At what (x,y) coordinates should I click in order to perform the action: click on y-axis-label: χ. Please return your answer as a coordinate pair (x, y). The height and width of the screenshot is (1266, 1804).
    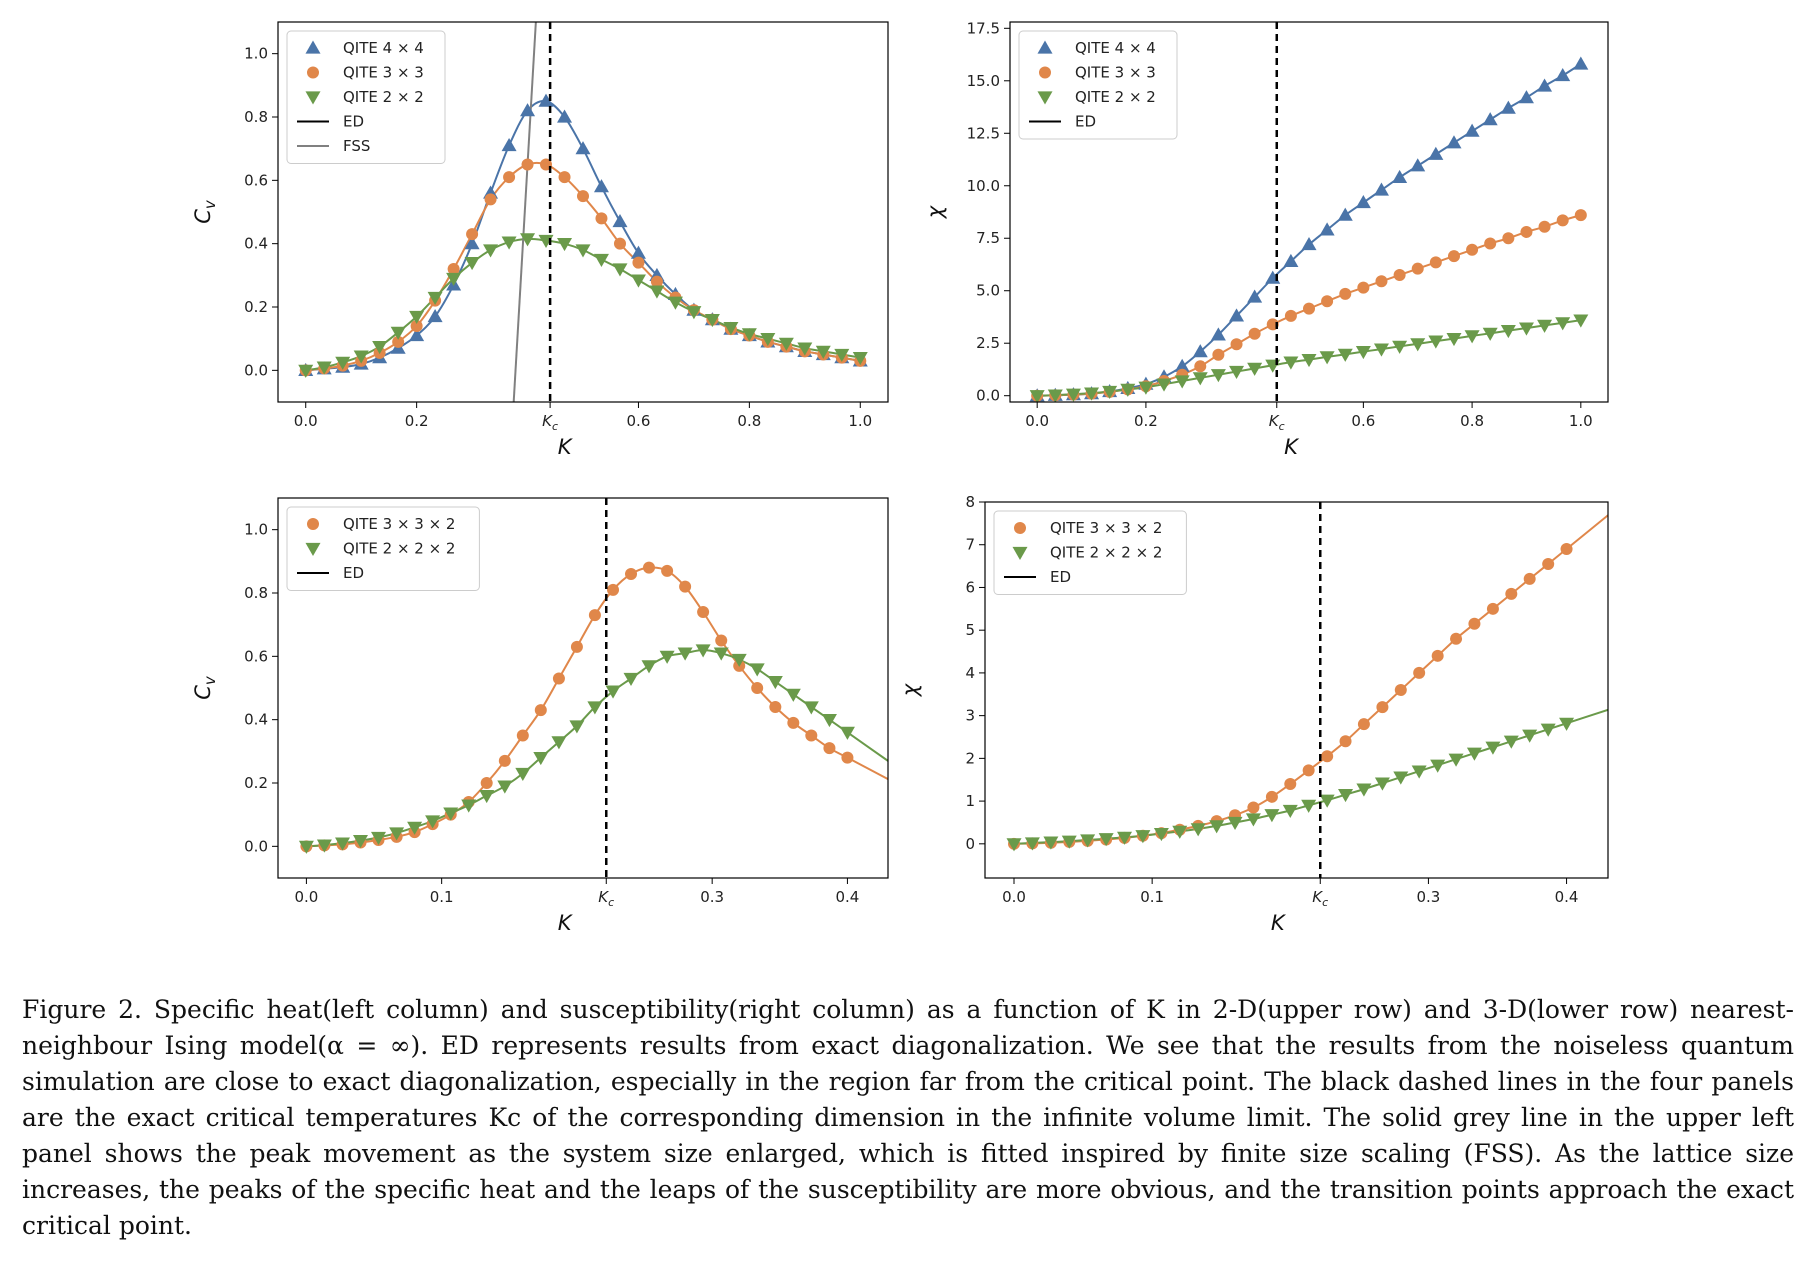
    Looking at the image, I should click on (910, 689).